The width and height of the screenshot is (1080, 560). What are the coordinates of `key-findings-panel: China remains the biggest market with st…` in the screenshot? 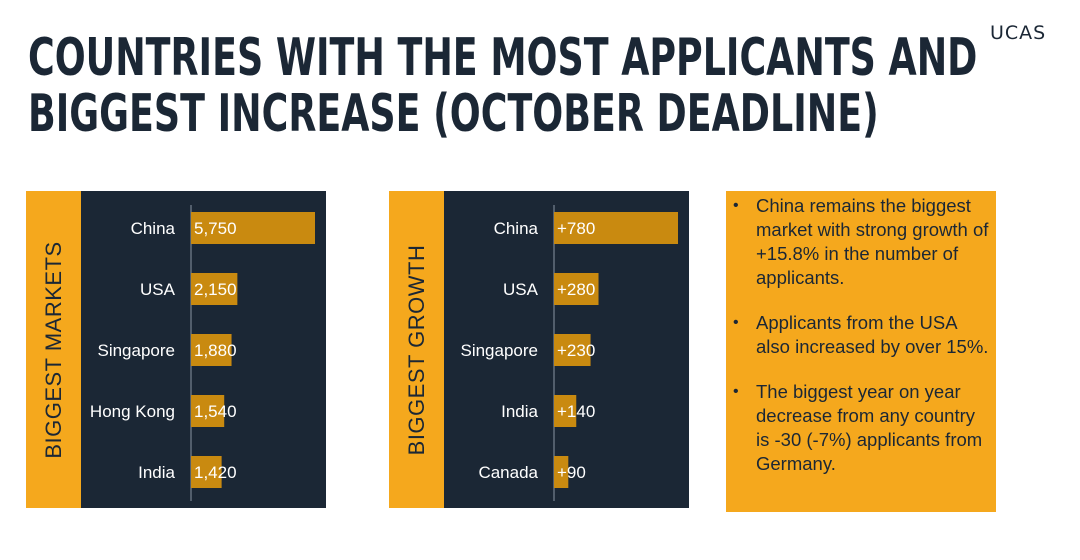 It's located at (861, 351).